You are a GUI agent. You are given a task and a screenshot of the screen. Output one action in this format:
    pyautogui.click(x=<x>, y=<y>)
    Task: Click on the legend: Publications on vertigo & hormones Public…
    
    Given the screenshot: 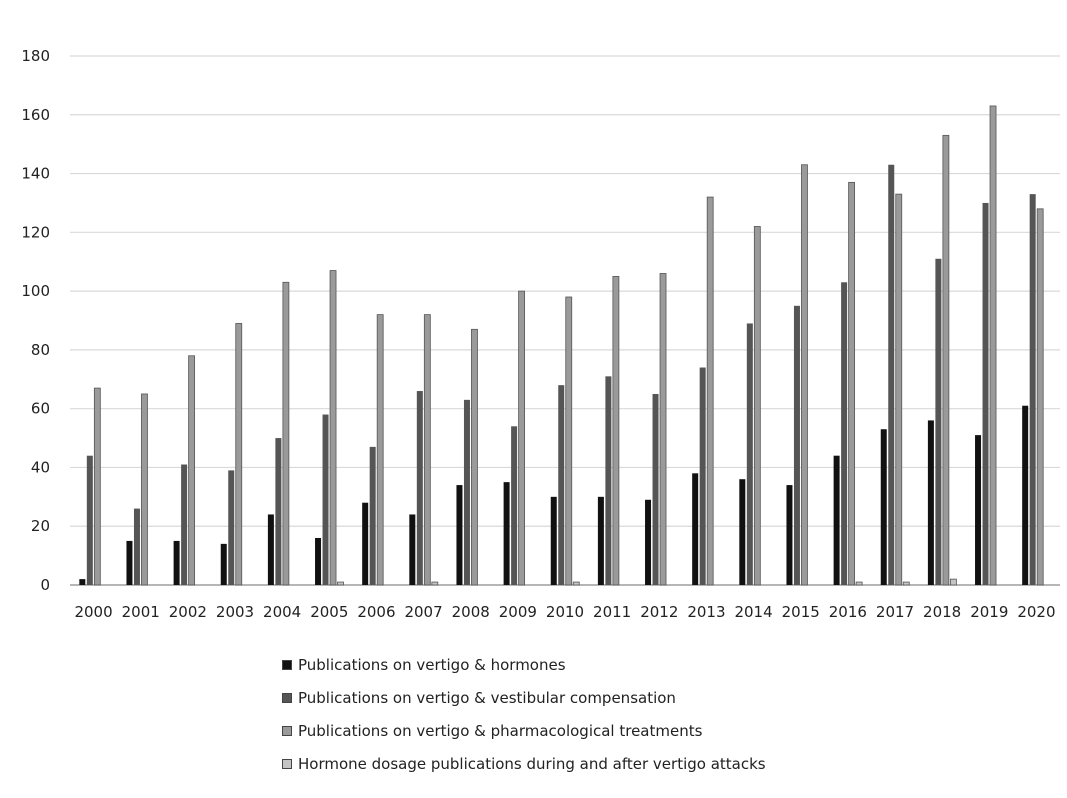 What is the action you would take?
    pyautogui.click(x=524, y=714)
    